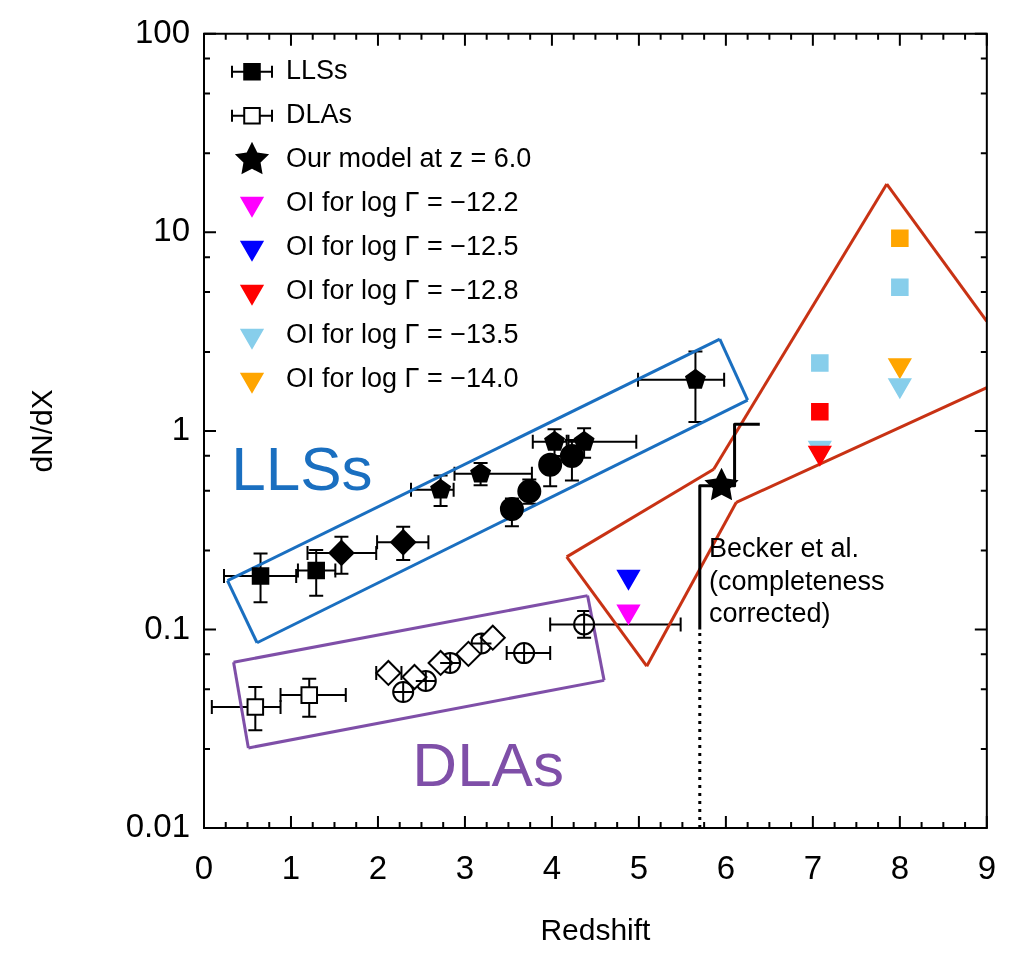 The width and height of the screenshot is (1018, 956). Describe the element at coordinates (42, 431) in the screenshot. I see `y-axis-title: dN/dX` at that location.